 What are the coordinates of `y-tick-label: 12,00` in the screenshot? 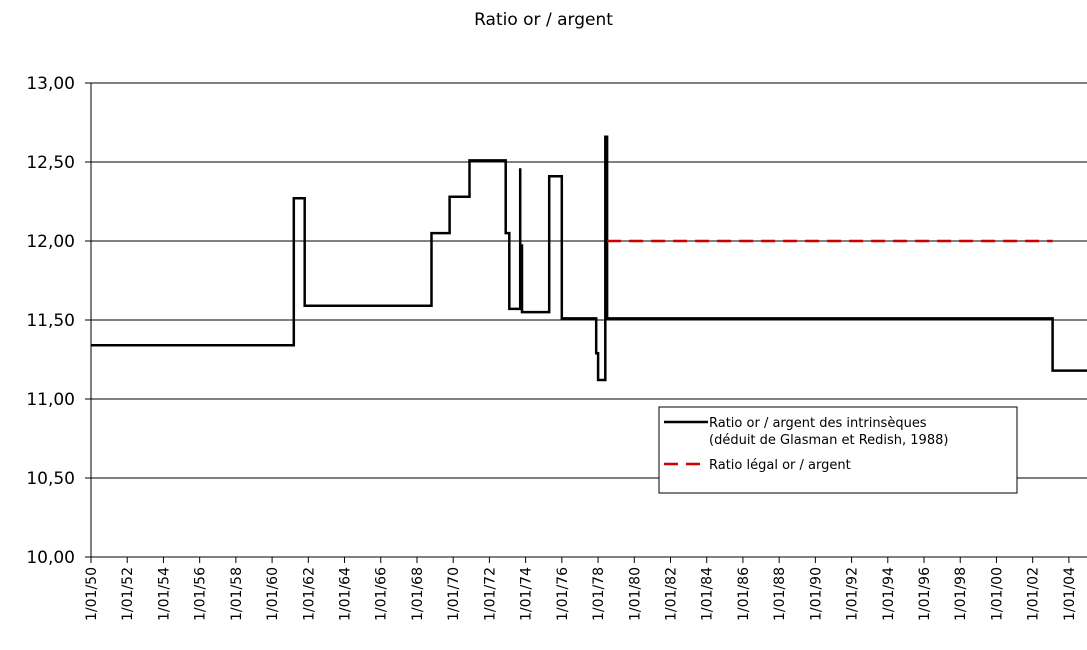 It's located at (50, 242).